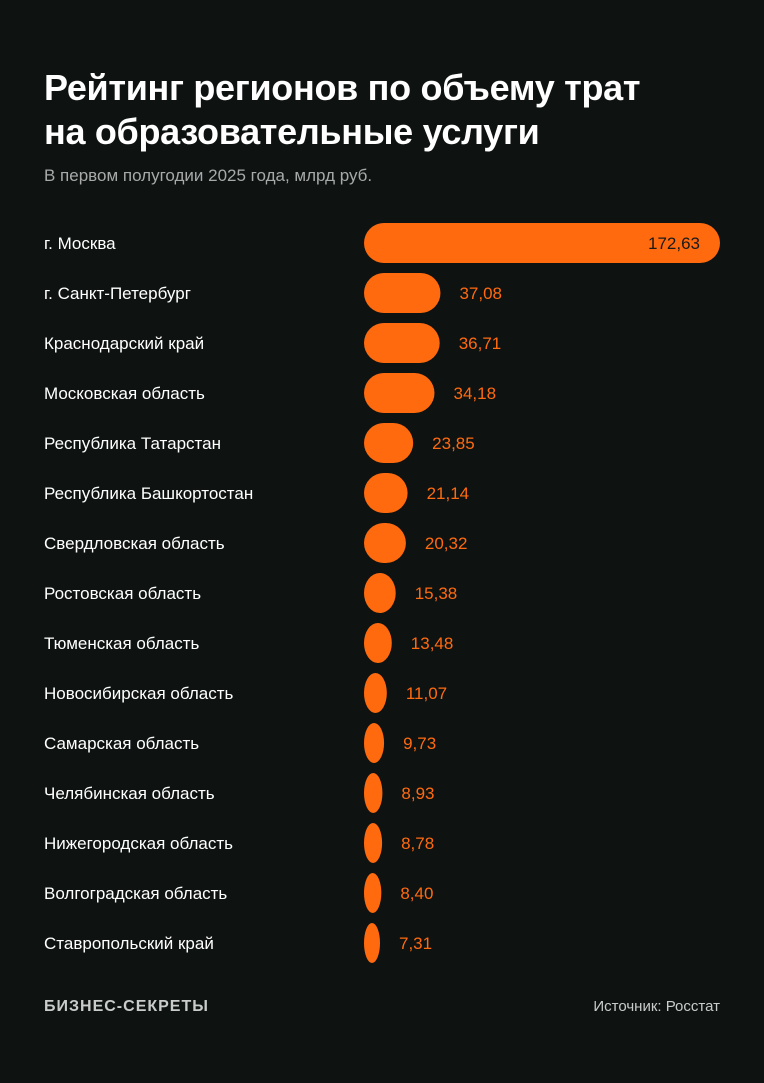  Describe the element at coordinates (122, 643) in the screenshot. I see `category-label: Тюменская область` at that location.